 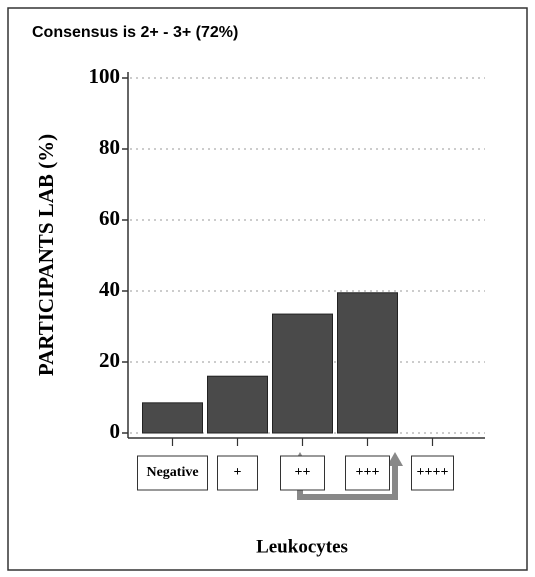 I want to click on y-tick-label: 0, so click(x=115, y=431).